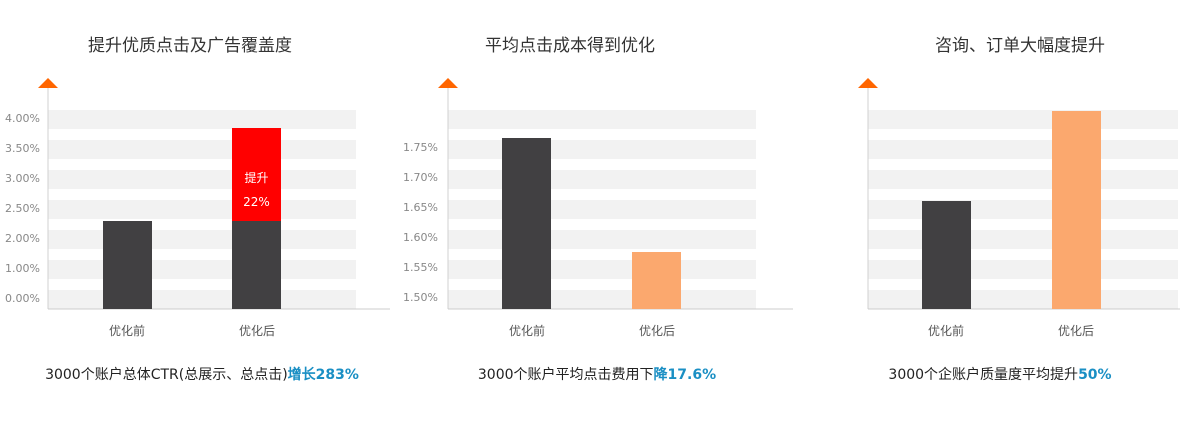  Describe the element at coordinates (420, 147) in the screenshot. I see `y-tick-label: 1.75%` at that location.